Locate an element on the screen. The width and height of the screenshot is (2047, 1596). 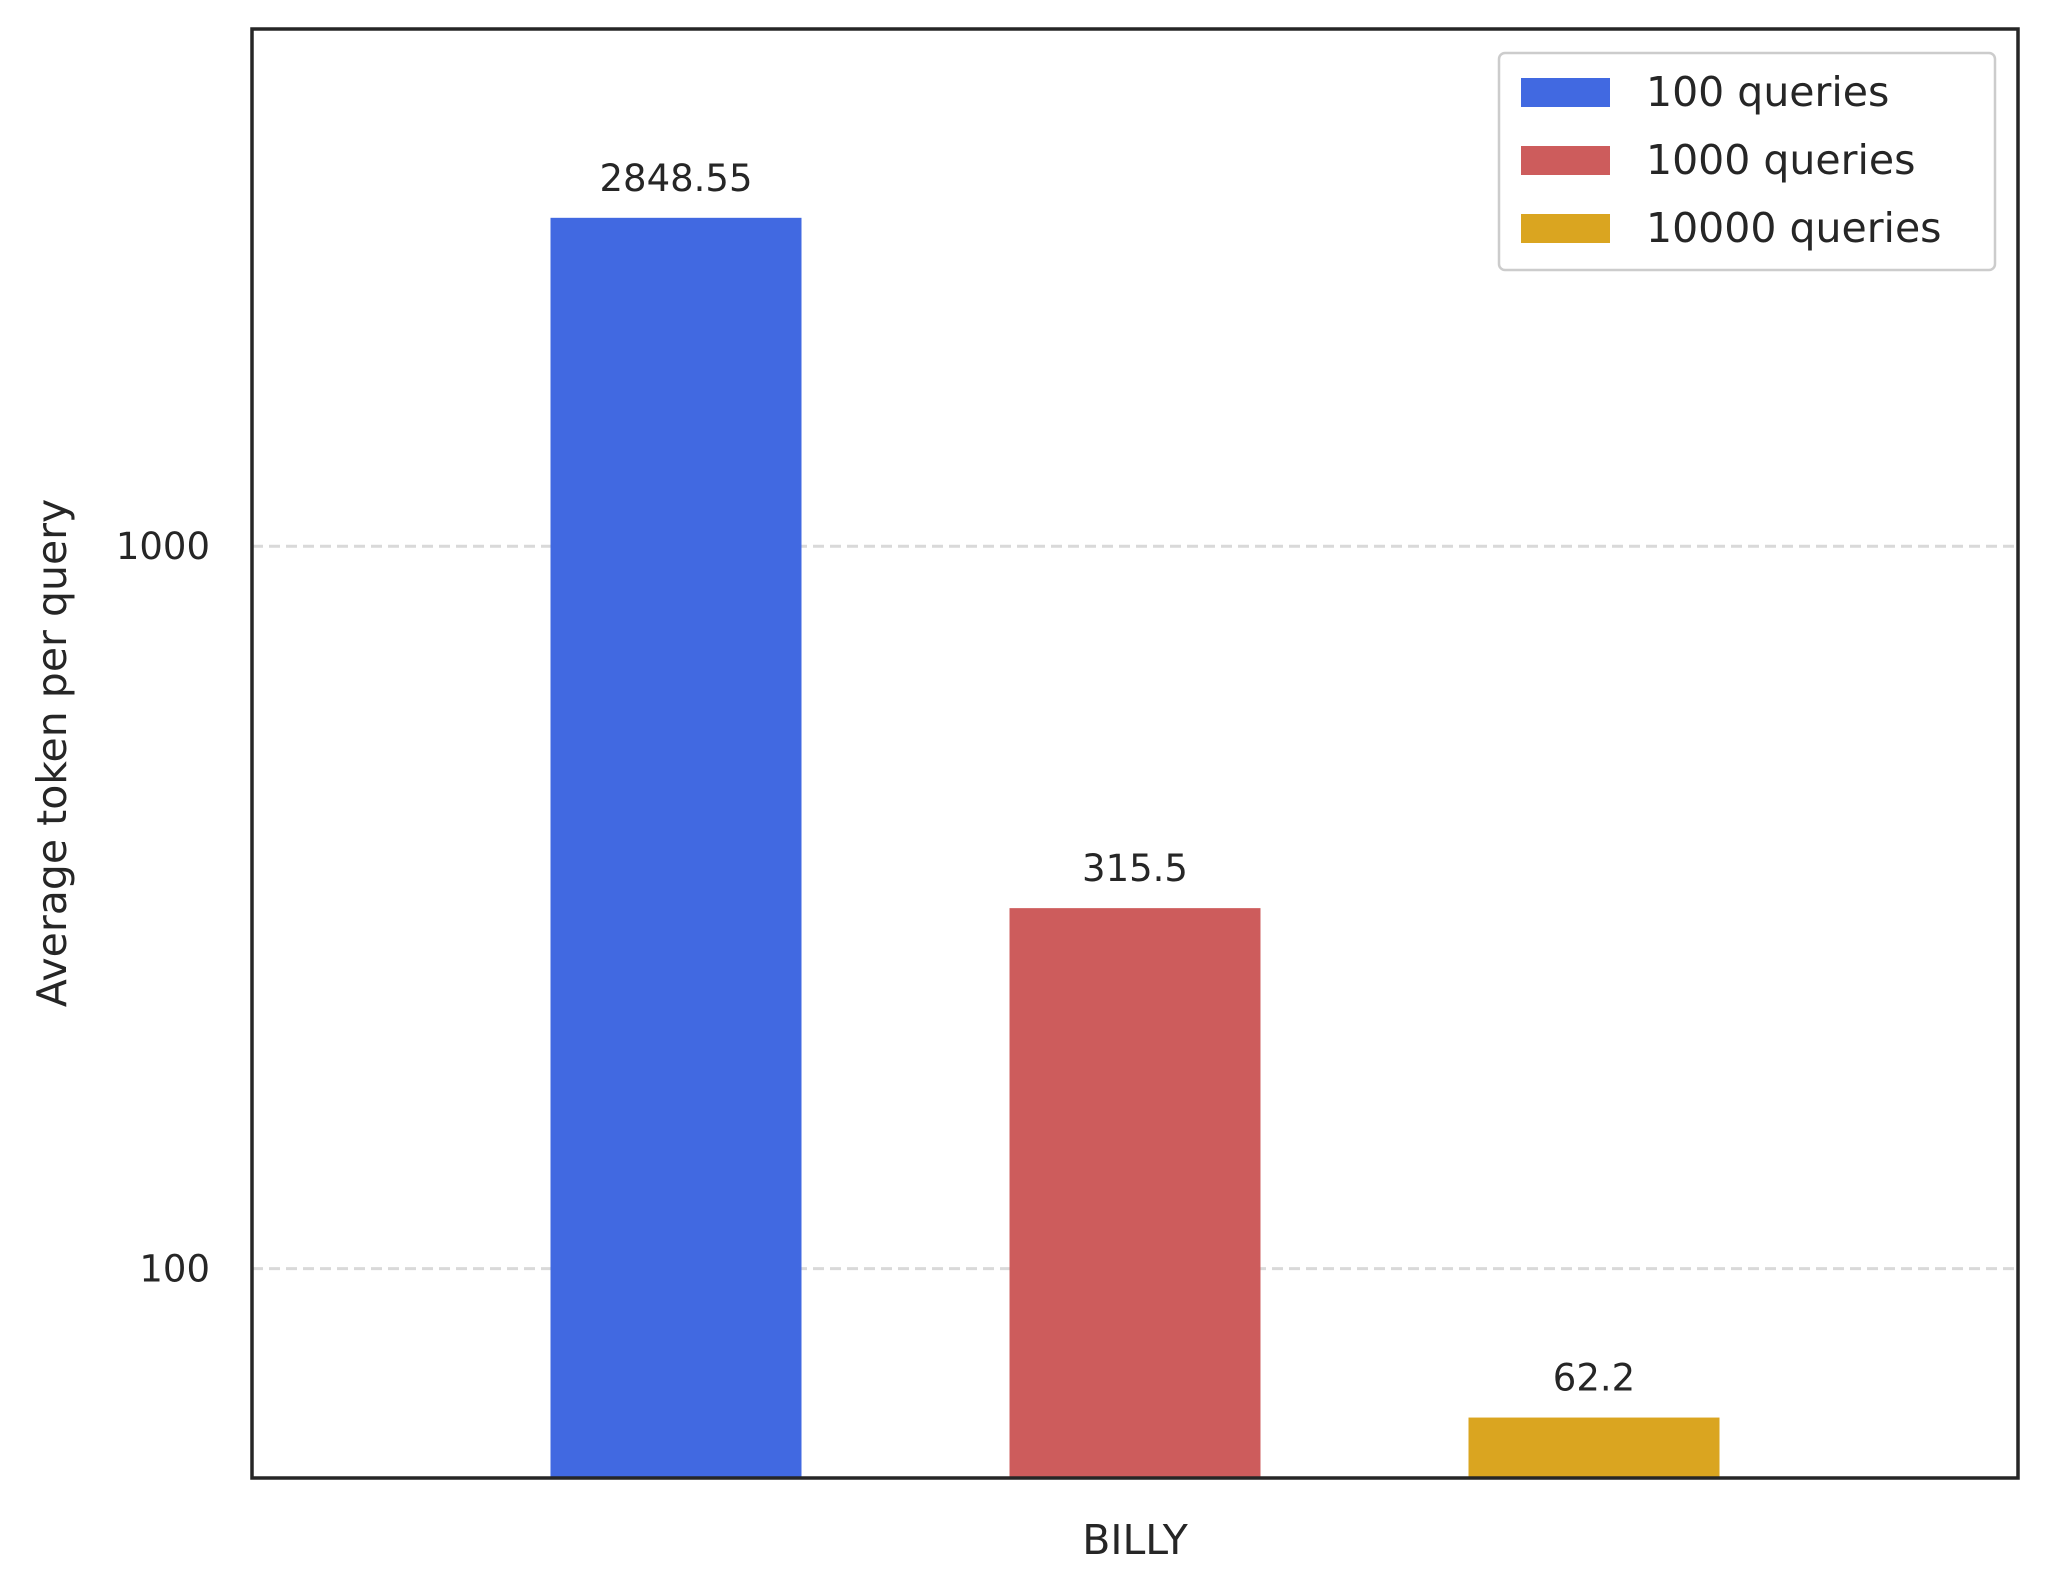
legend-label: 1000 queries is located at coordinates (1780, 160).